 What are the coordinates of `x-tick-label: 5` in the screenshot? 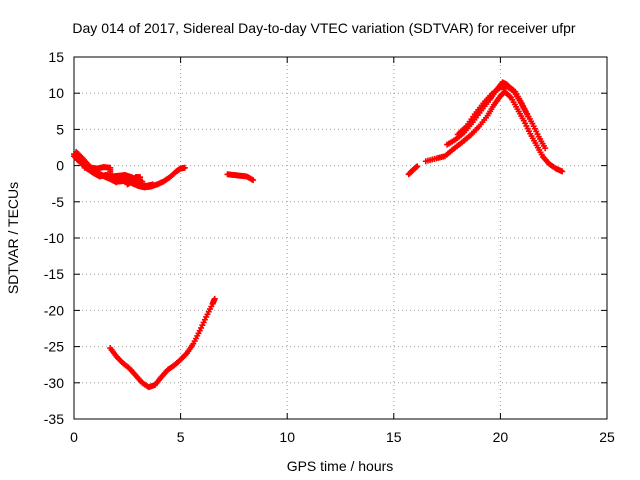 It's located at (181, 437).